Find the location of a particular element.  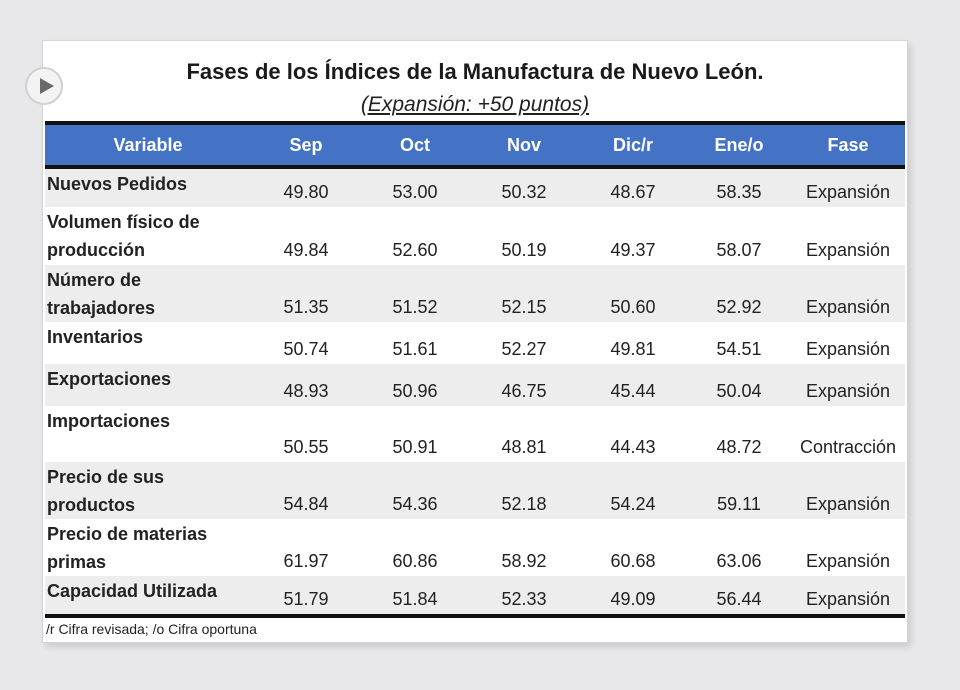

header-ene: Ene/o is located at coordinates (739, 144).